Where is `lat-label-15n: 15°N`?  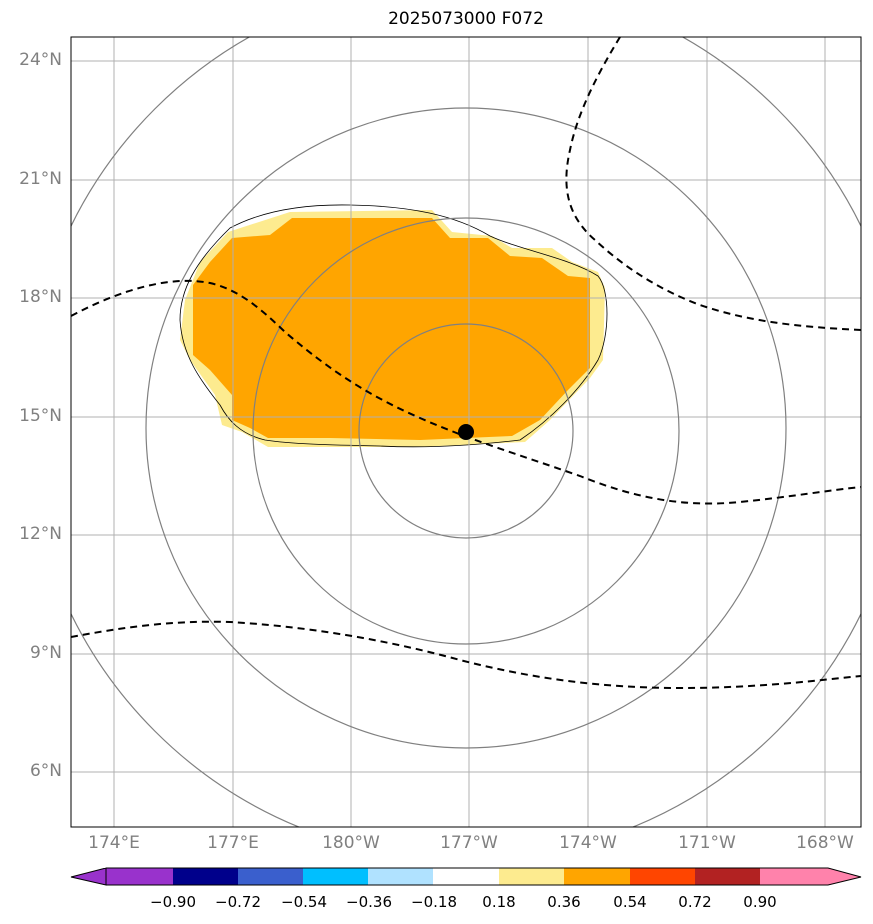
lat-label-15n: 15°N is located at coordinates (40, 416).